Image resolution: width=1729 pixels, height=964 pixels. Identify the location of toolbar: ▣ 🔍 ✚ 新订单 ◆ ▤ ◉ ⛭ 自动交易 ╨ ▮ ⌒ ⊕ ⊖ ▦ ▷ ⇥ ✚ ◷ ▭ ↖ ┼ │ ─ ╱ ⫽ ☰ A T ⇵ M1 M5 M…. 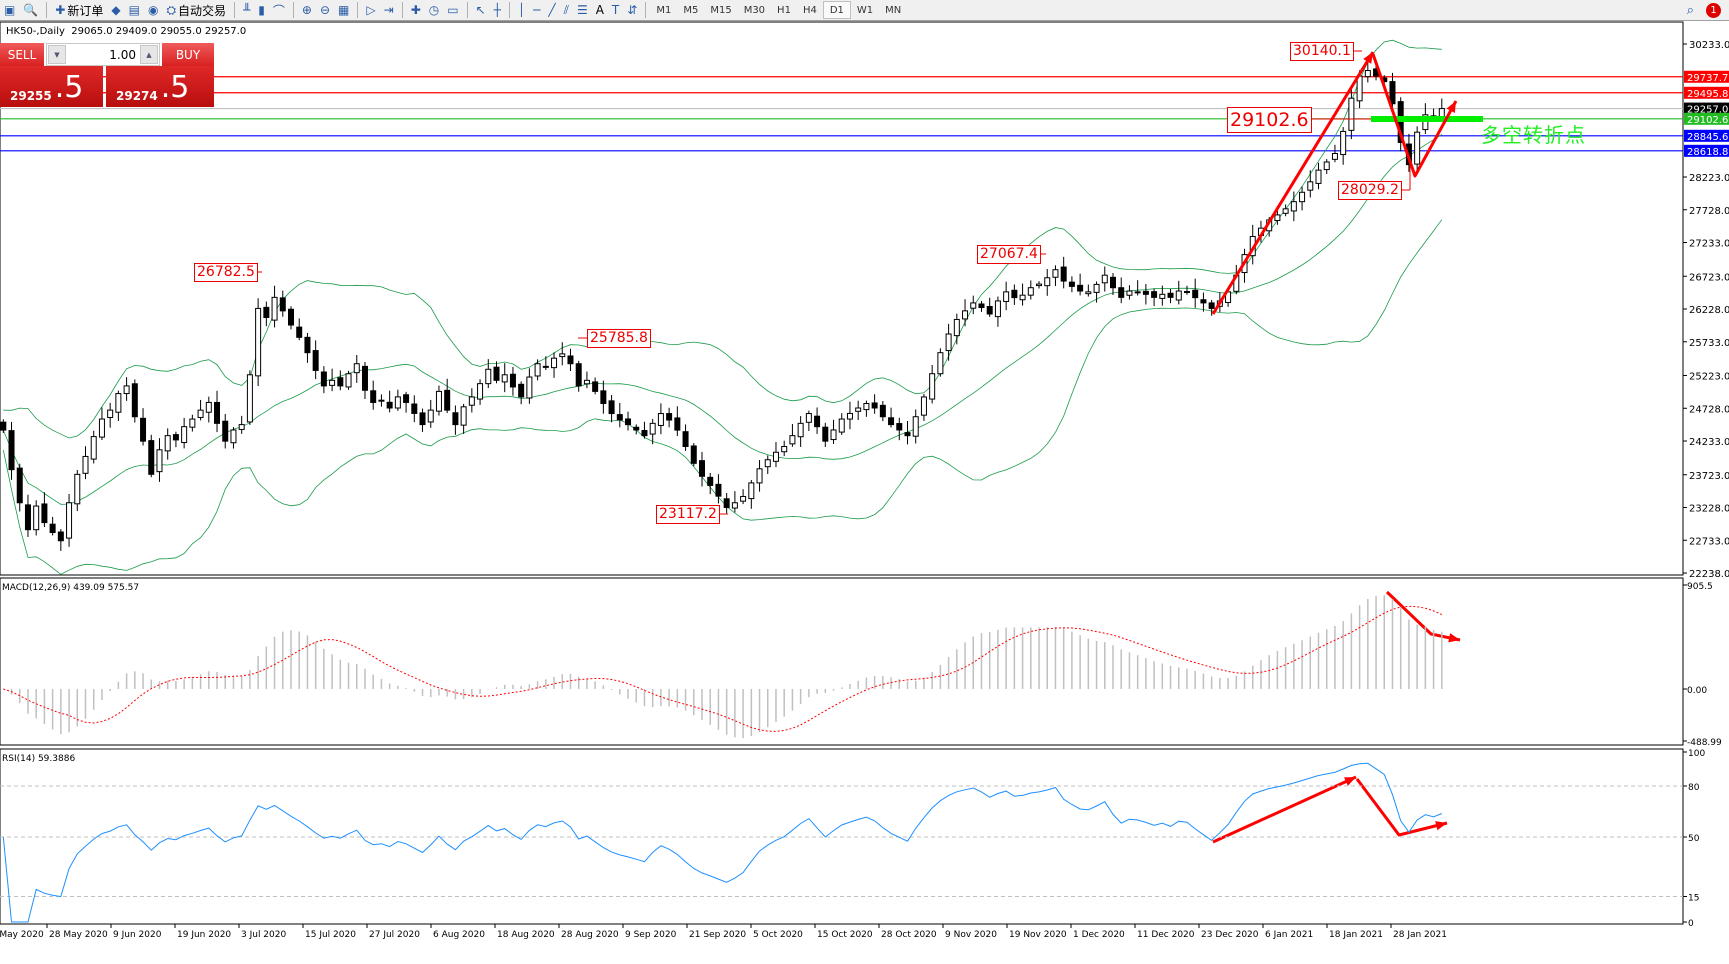
(864, 10).